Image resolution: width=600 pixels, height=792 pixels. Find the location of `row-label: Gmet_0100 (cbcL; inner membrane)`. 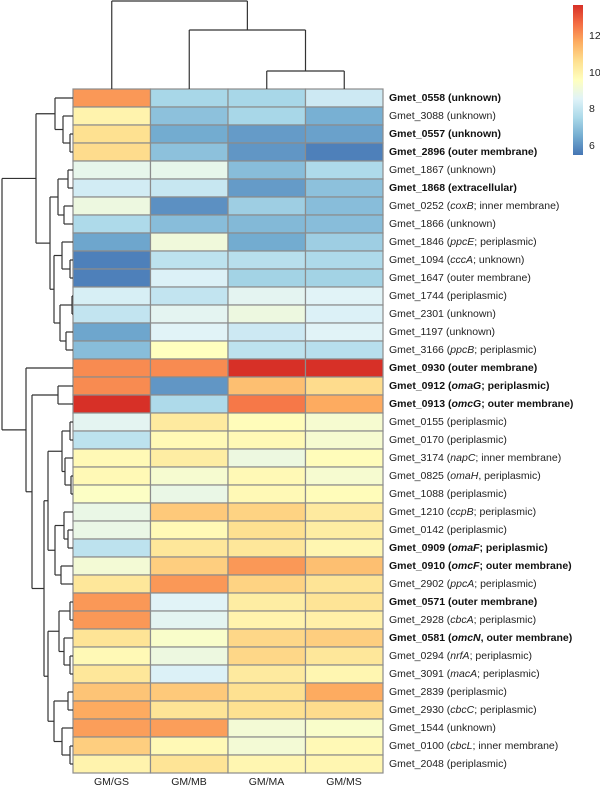

row-label: Gmet_0100 (cbcL; inner membrane) is located at coordinates (473, 746).